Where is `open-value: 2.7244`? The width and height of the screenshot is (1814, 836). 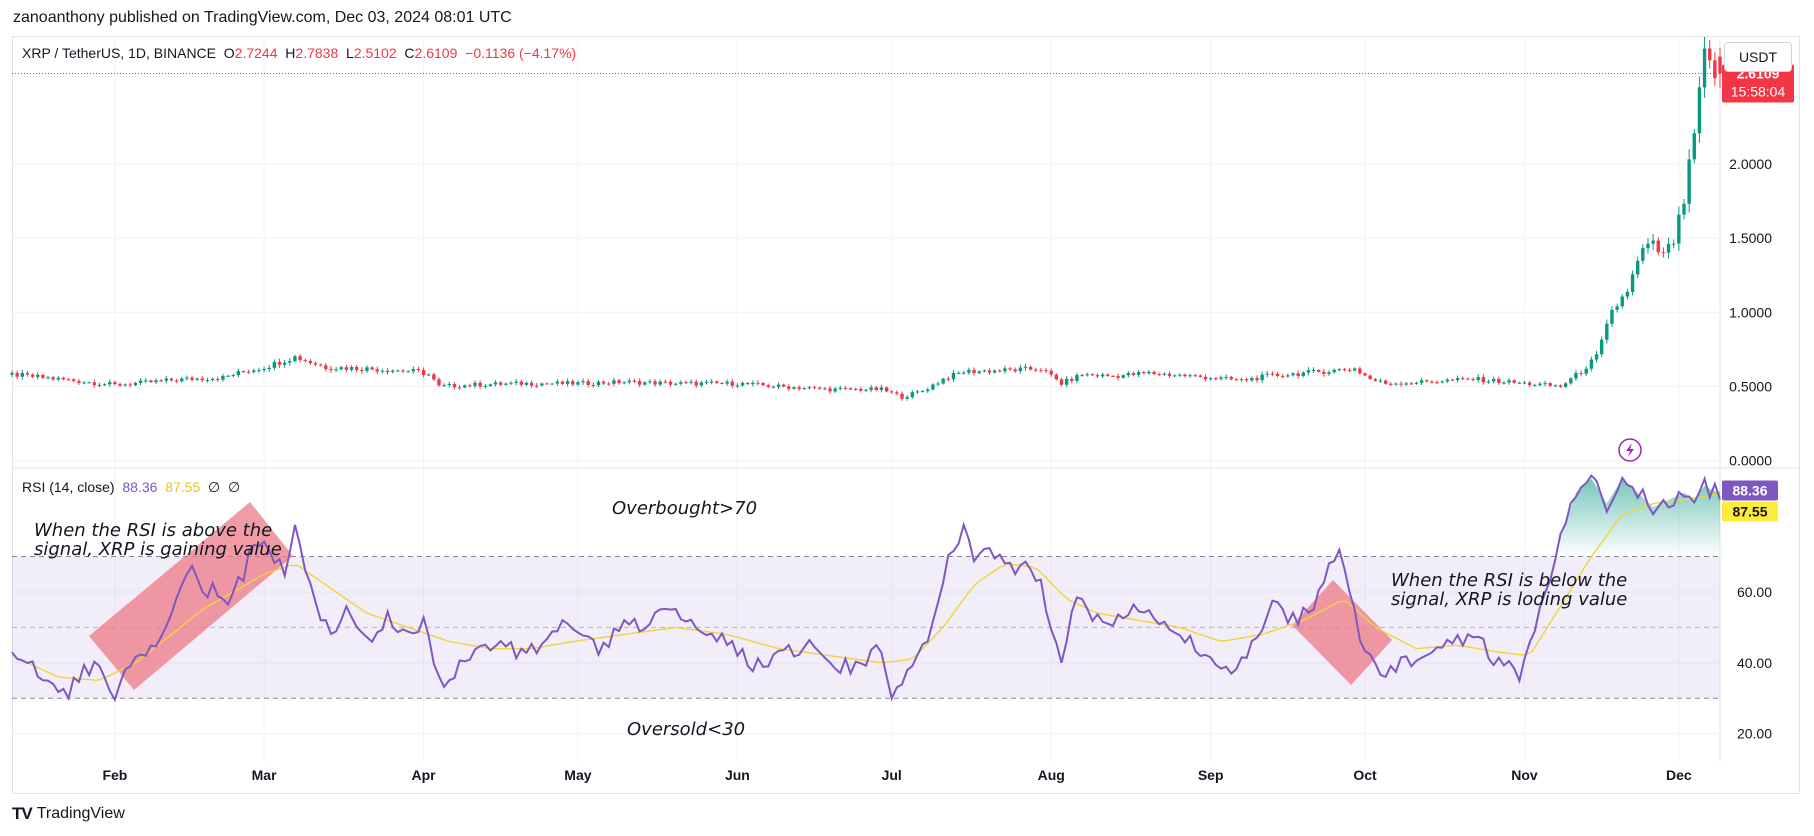
open-value: 2.7244 is located at coordinates (256, 53).